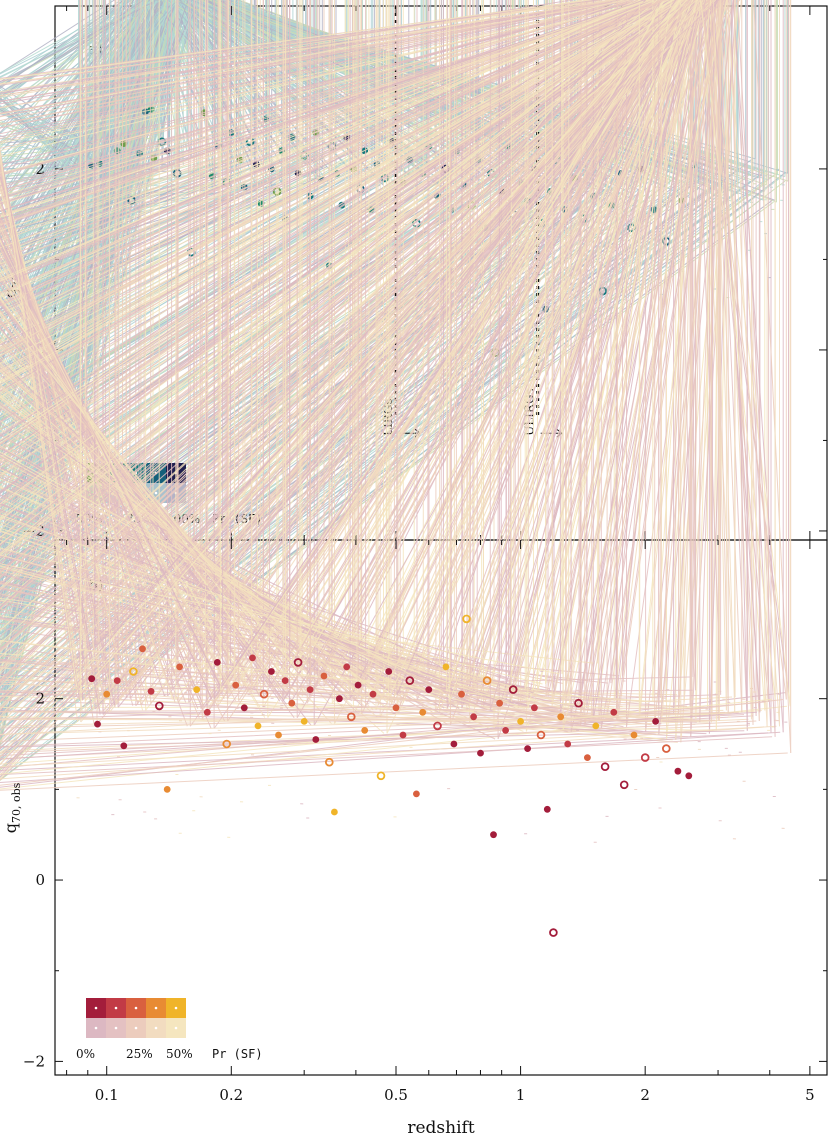 This screenshot has height=1140, width=830. I want to click on x-tick-label: 1, so click(521, 1095).